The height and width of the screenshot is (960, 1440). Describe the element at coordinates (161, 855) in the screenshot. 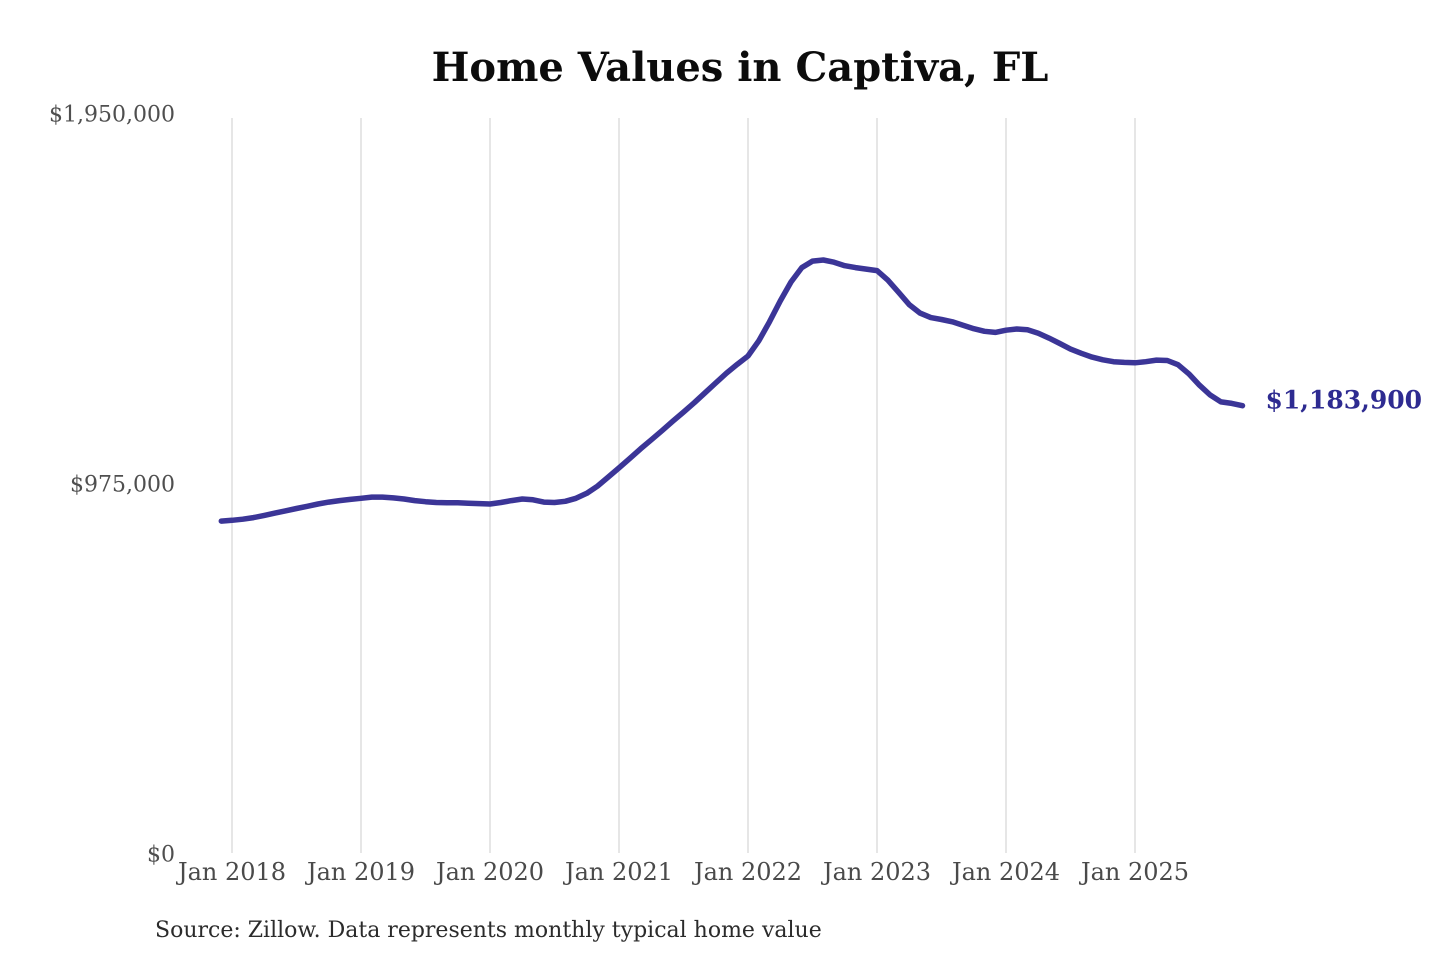

I see `y-tick-label: $0` at that location.